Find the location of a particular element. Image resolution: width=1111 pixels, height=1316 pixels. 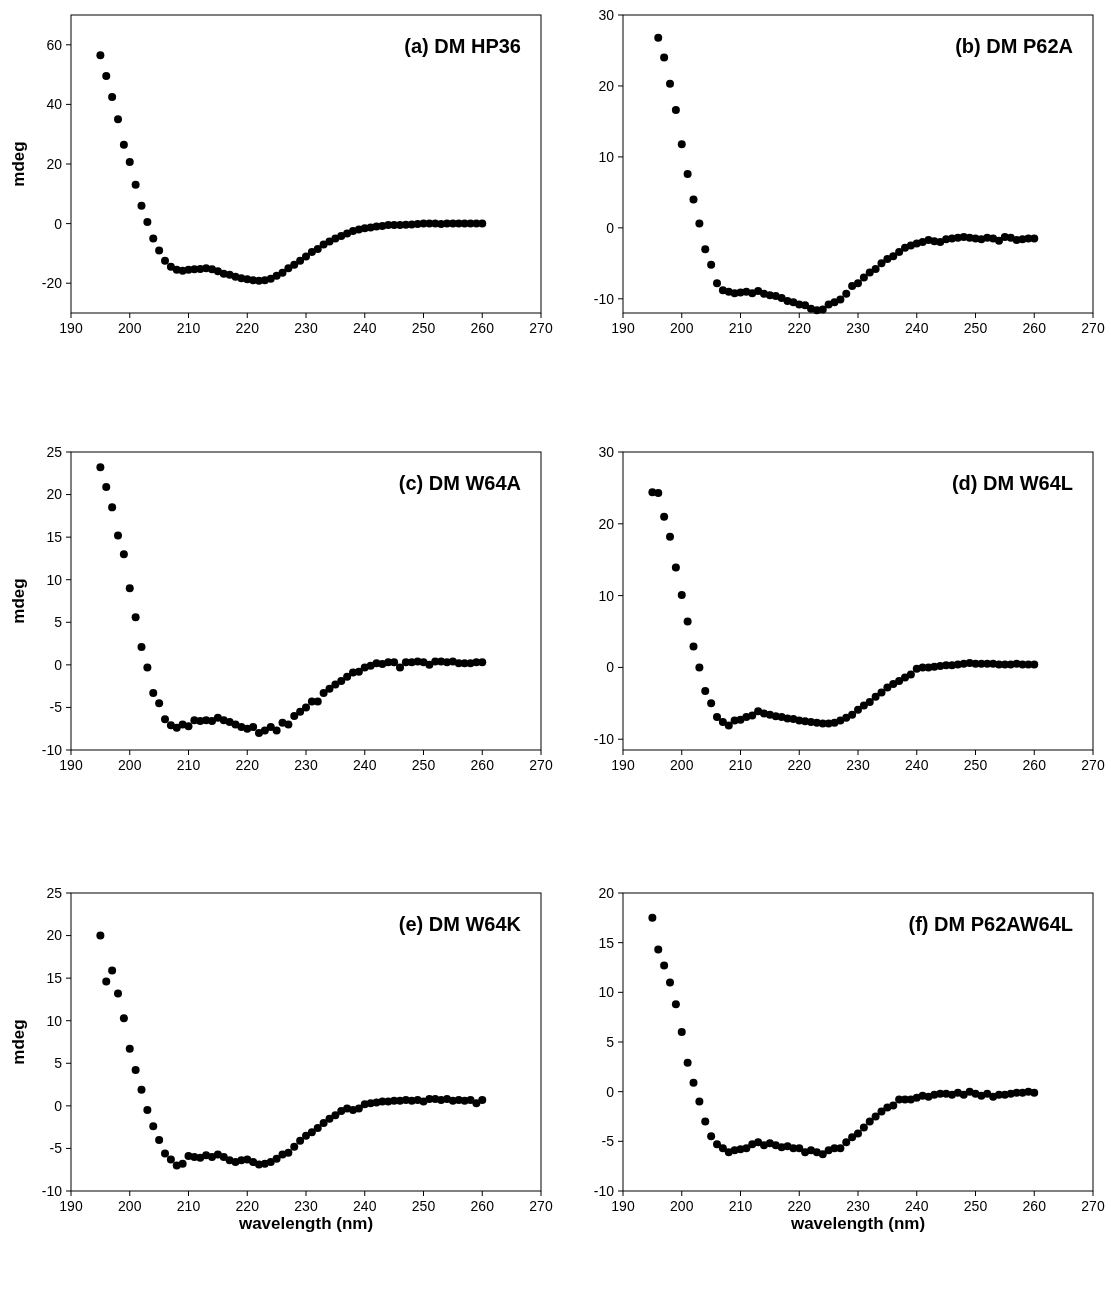

y-tick-label: 60 is located at coordinates (54, 44).